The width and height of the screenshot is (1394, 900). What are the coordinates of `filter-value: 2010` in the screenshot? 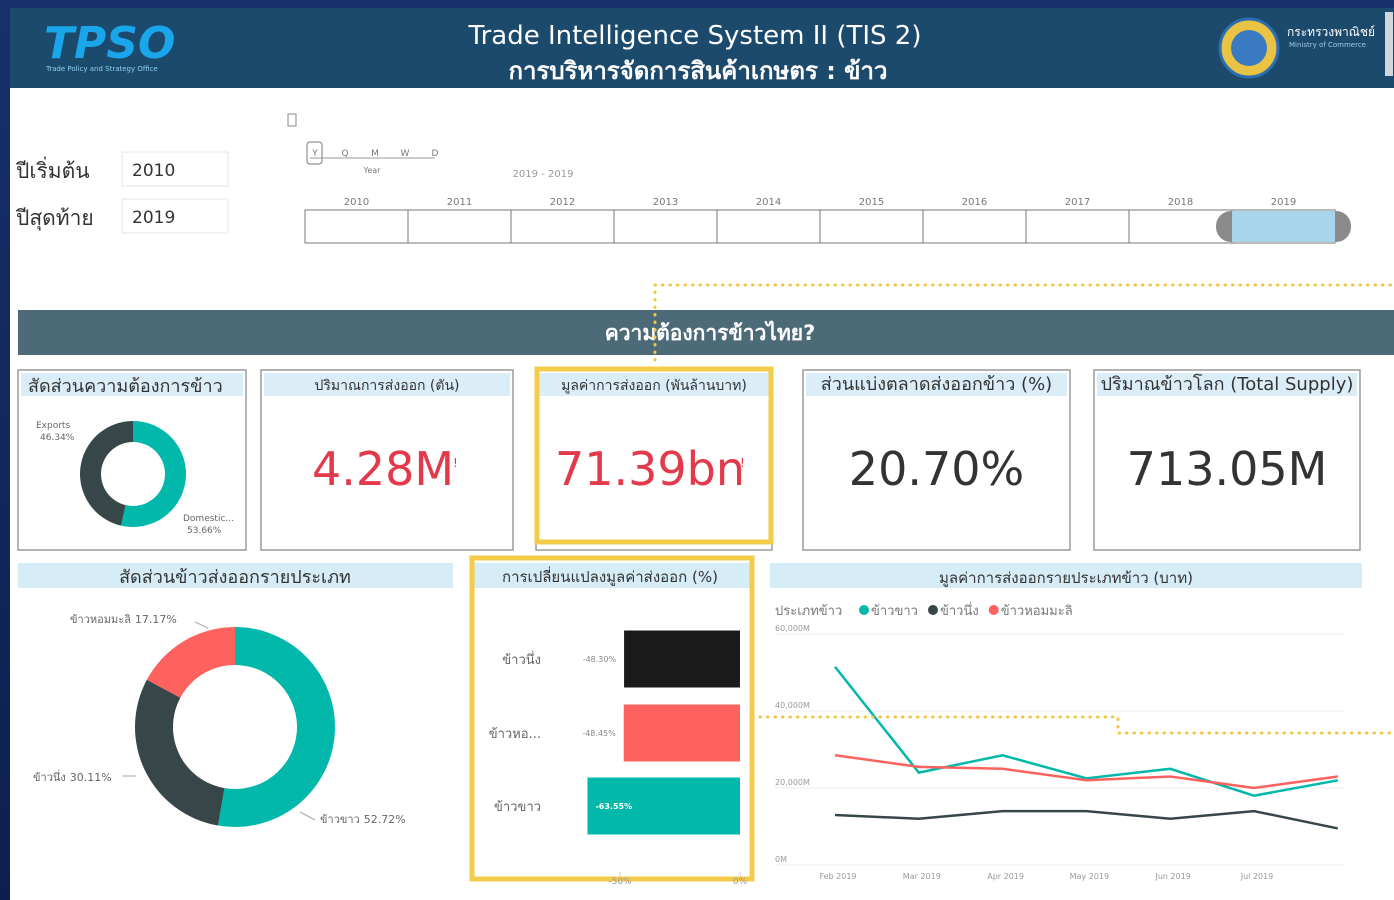 It's located at (153, 171).